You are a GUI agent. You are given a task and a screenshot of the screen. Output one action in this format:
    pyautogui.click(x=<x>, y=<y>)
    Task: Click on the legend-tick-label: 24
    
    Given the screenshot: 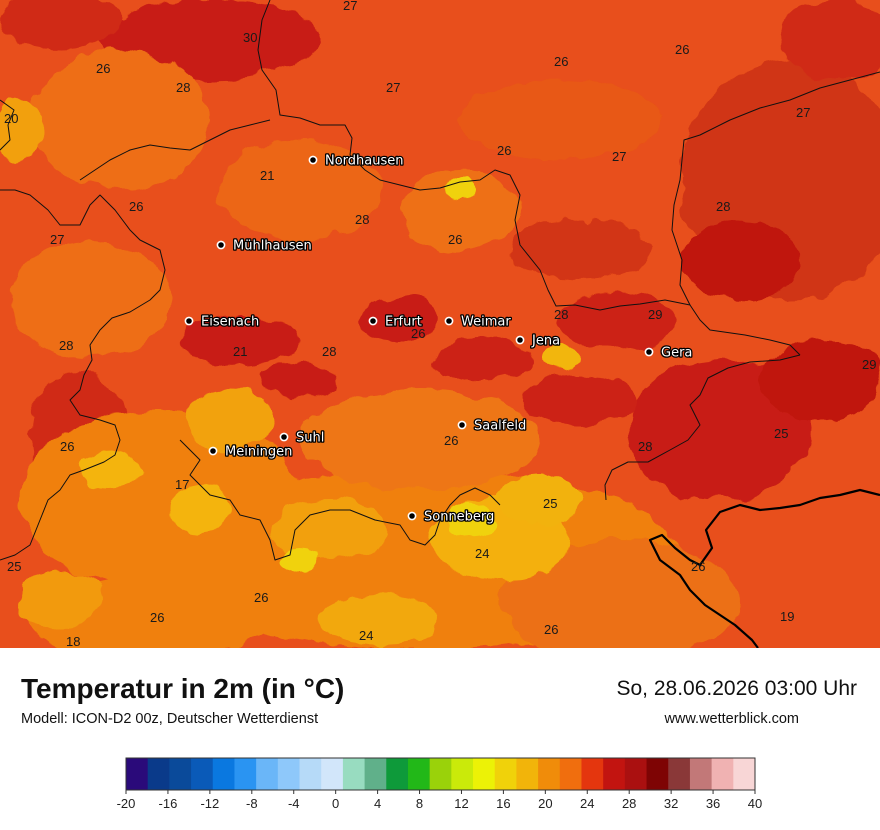 What is the action you would take?
    pyautogui.click(x=587, y=803)
    